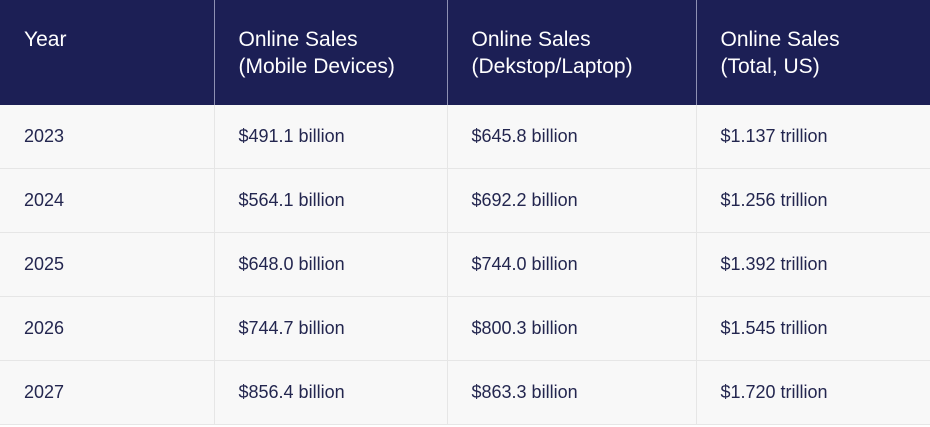 The width and height of the screenshot is (930, 427). What do you see at coordinates (330, 328) in the screenshot?
I see `table-cell: $744.7 billion` at bounding box center [330, 328].